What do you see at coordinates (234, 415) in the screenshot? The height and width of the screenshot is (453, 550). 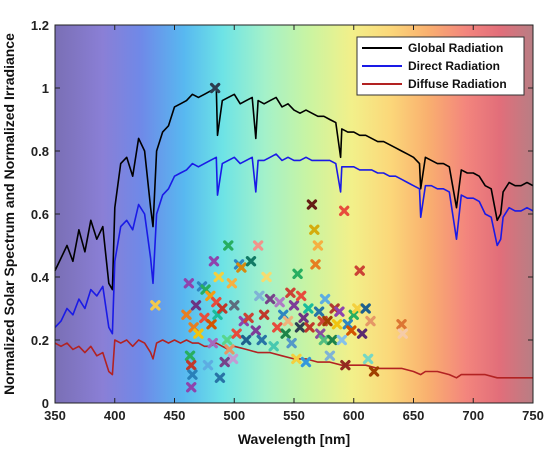 I see `x-tick-label: 500` at bounding box center [234, 415].